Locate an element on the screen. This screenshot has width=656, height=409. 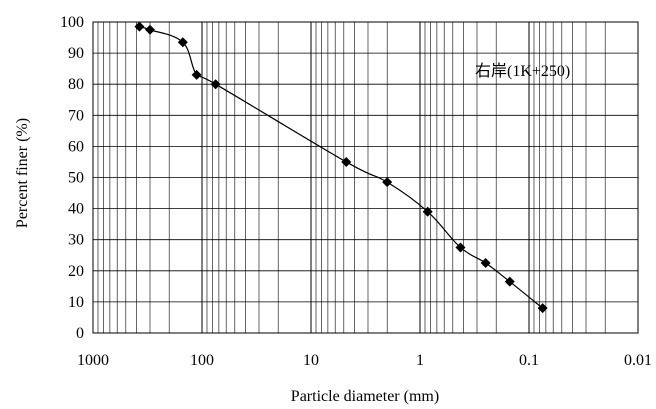
x-tick-label: 100 is located at coordinates (202, 360).